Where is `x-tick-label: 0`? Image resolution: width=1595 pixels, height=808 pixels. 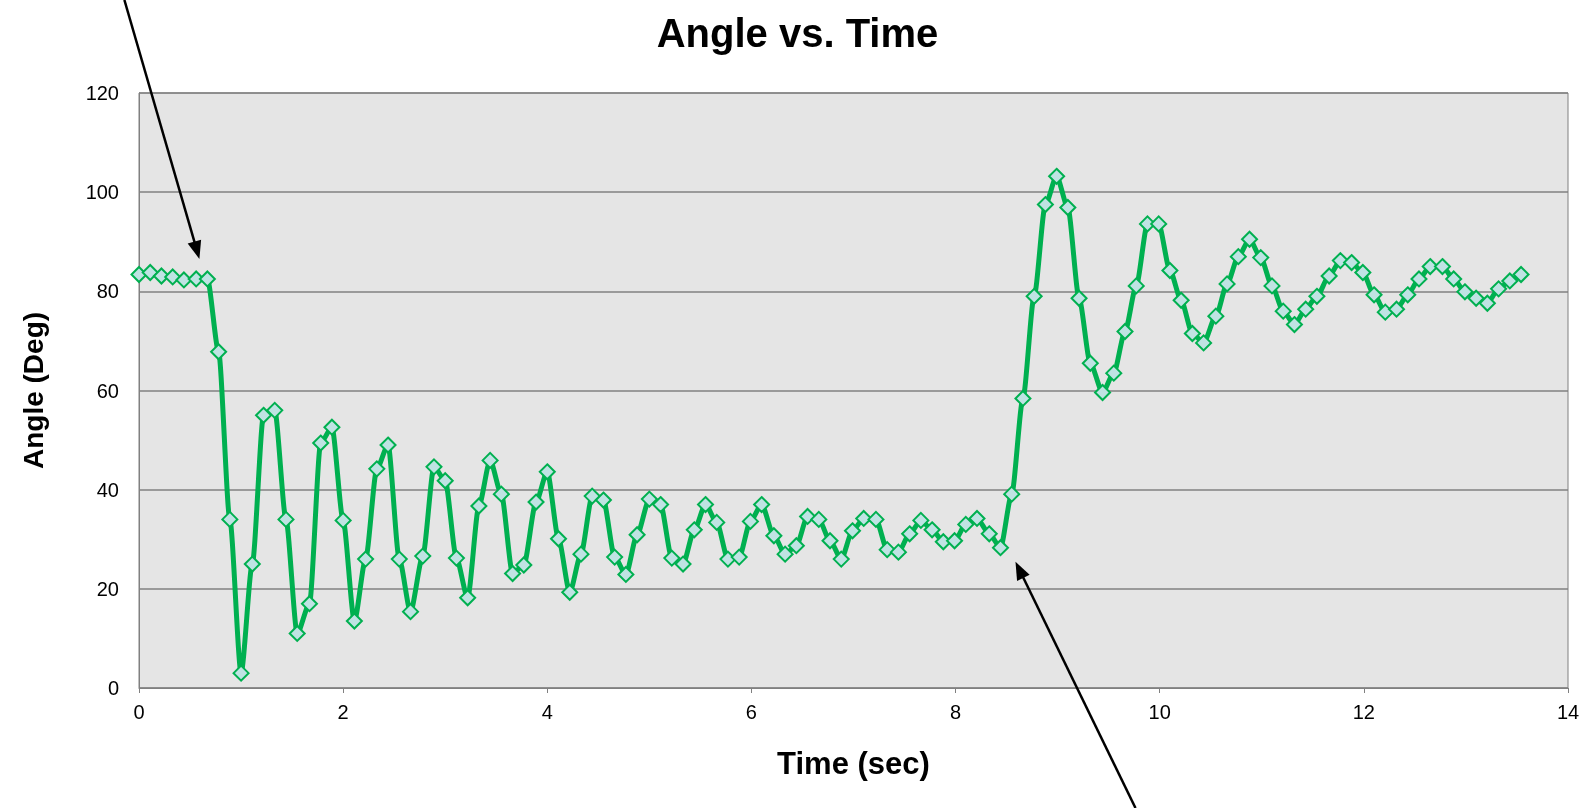
x-tick-label: 0 is located at coordinates (139, 712).